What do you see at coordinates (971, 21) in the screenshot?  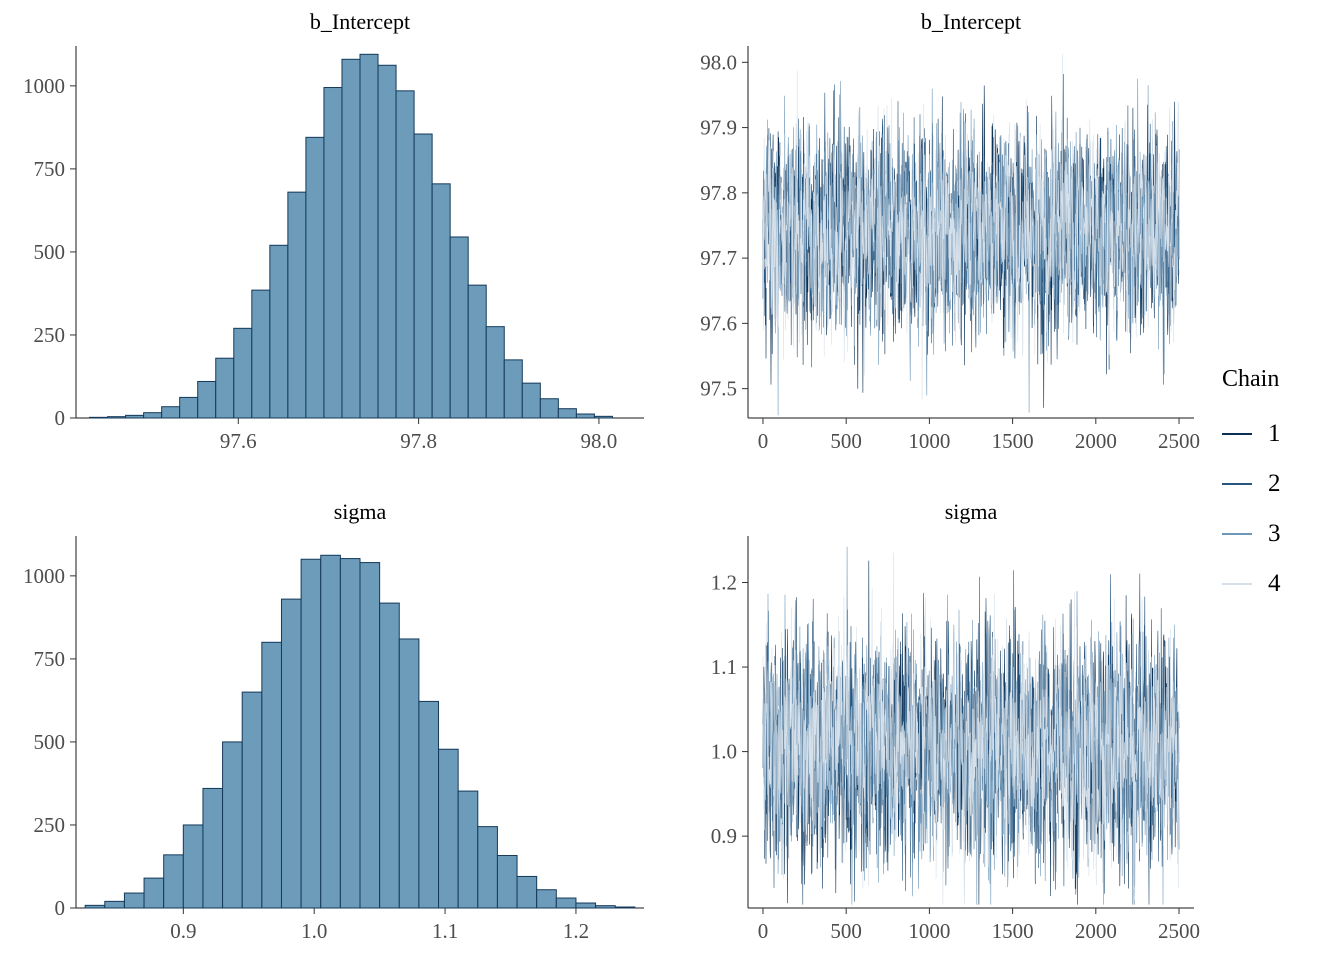 I see `panel-title-trace-b-intercept: b_Intercept` at bounding box center [971, 21].